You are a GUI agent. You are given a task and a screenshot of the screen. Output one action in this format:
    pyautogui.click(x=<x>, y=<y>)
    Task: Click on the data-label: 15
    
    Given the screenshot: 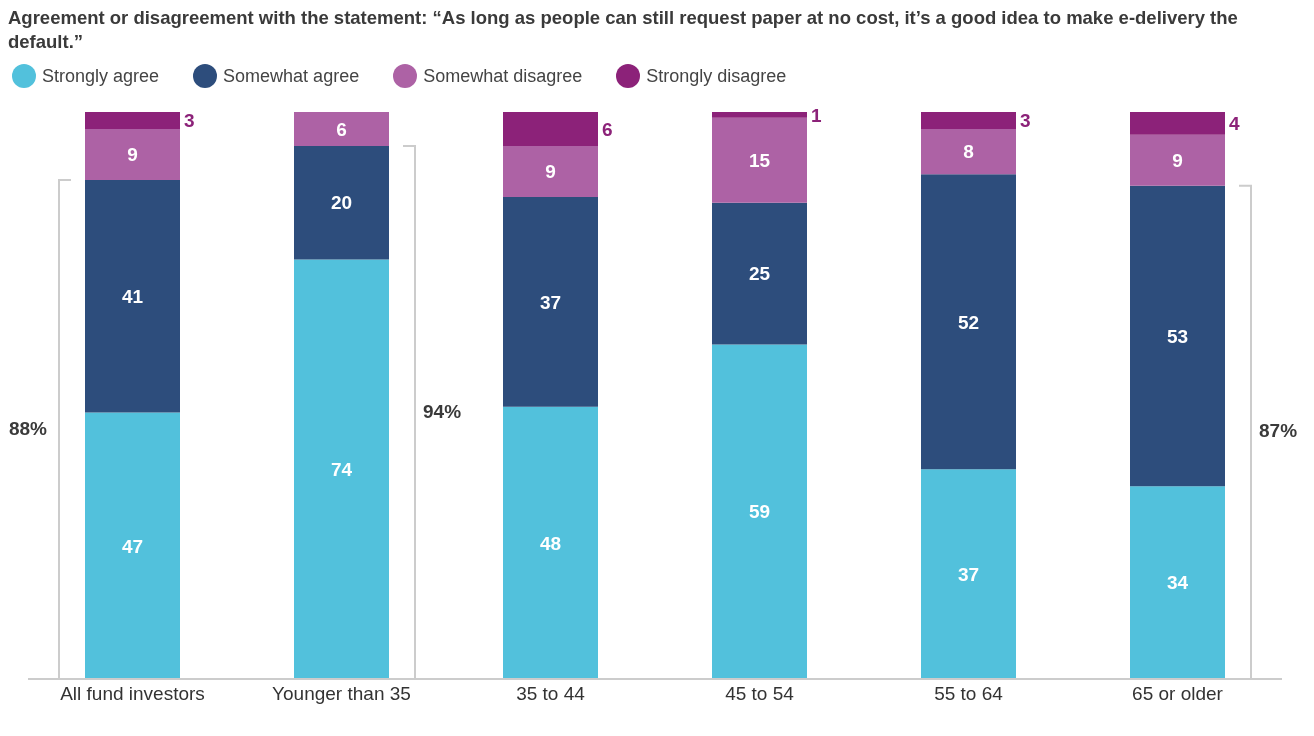 What is the action you would take?
    pyautogui.click(x=759, y=160)
    